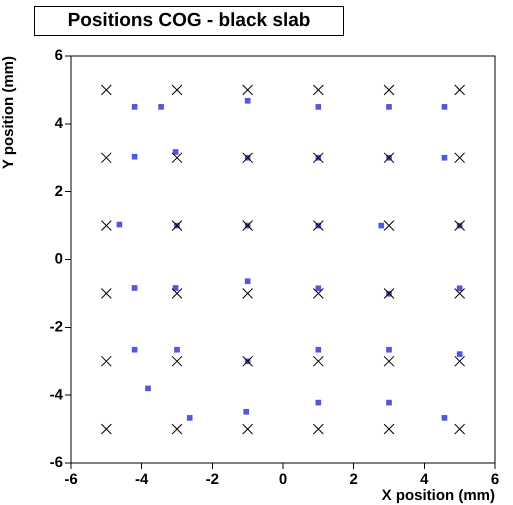 This screenshot has width=513, height=505. I want to click on x-axis-title: X position (mm), so click(439, 495).